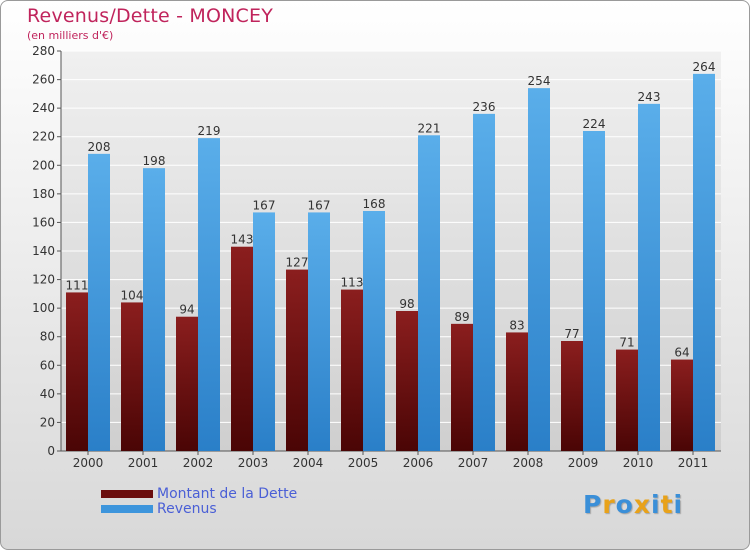 The height and width of the screenshot is (550, 750). Describe the element at coordinates (99, 147) in the screenshot. I see `data-label-revenus: 208` at that location.